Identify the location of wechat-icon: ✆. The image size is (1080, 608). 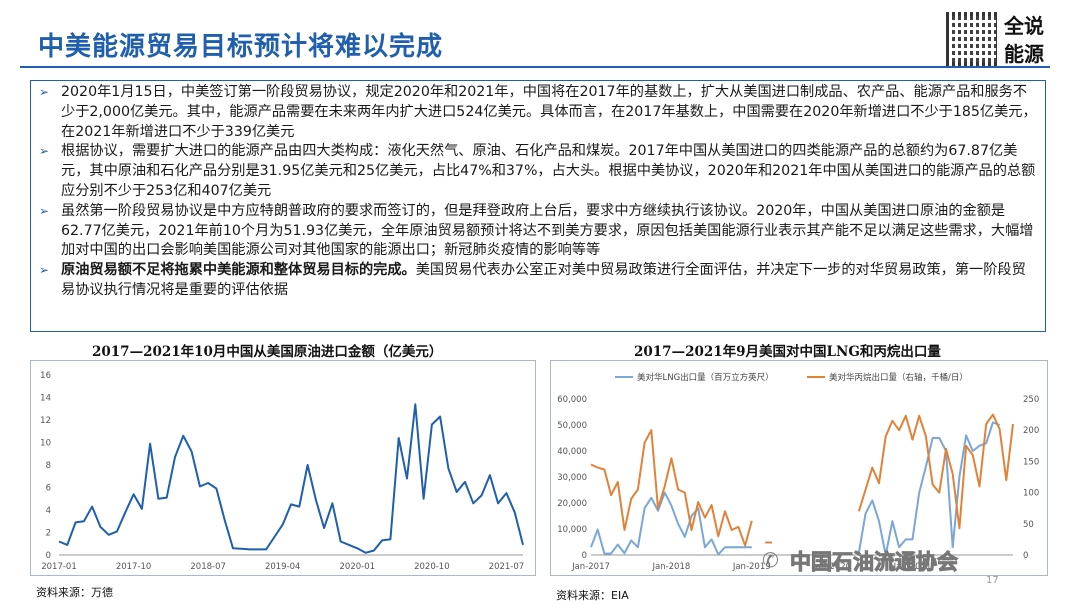
(770, 560).